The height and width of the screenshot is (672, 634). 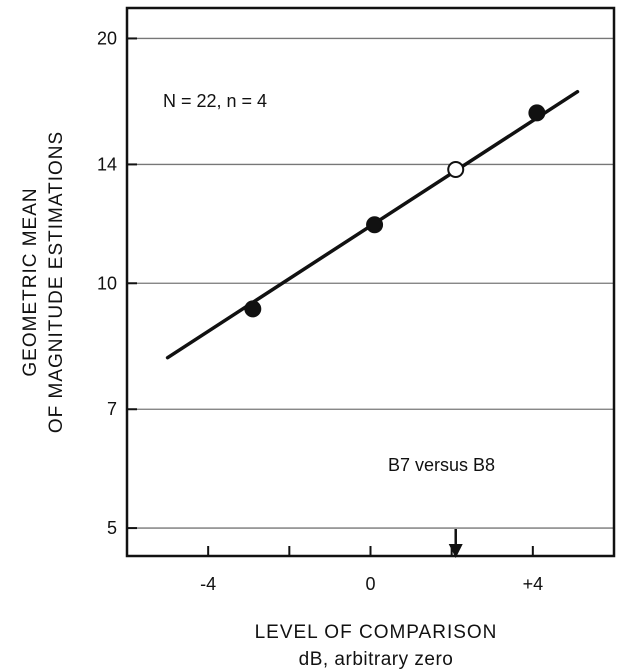 What do you see at coordinates (376, 659) in the screenshot?
I see `x-axis-sublabel: dB, arbitrary zero` at bounding box center [376, 659].